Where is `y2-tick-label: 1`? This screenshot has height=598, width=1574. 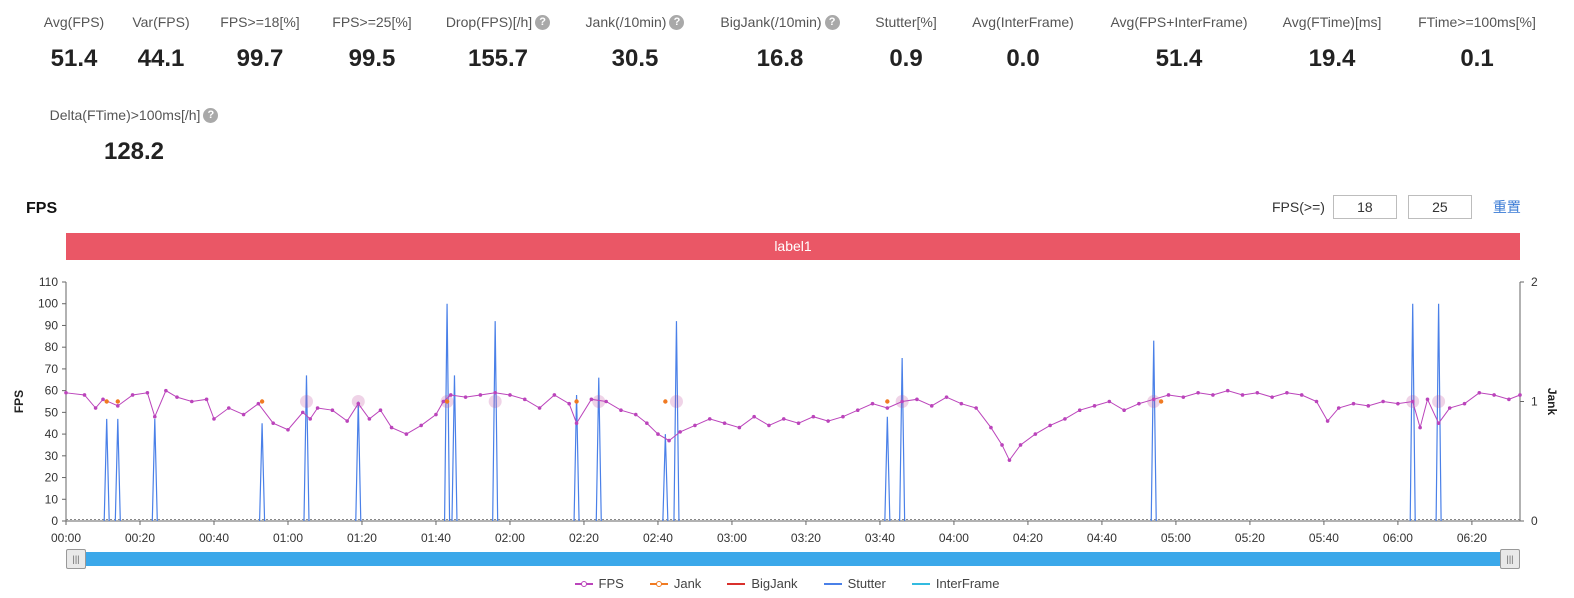 y2-tick-label: 1 is located at coordinates (1534, 402).